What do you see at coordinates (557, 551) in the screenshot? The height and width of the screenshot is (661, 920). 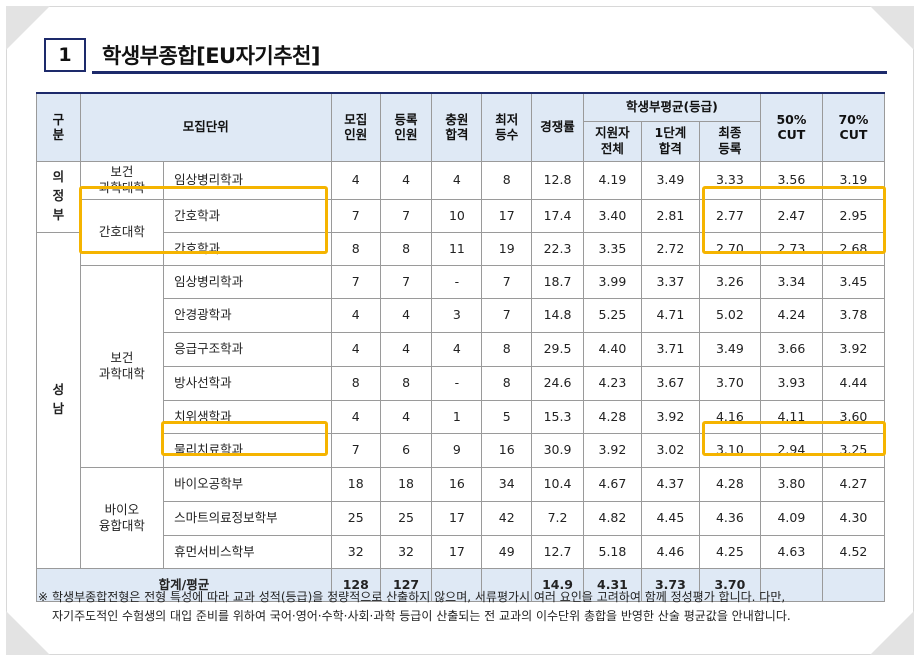 I see `competition-cell: 12.7` at bounding box center [557, 551].